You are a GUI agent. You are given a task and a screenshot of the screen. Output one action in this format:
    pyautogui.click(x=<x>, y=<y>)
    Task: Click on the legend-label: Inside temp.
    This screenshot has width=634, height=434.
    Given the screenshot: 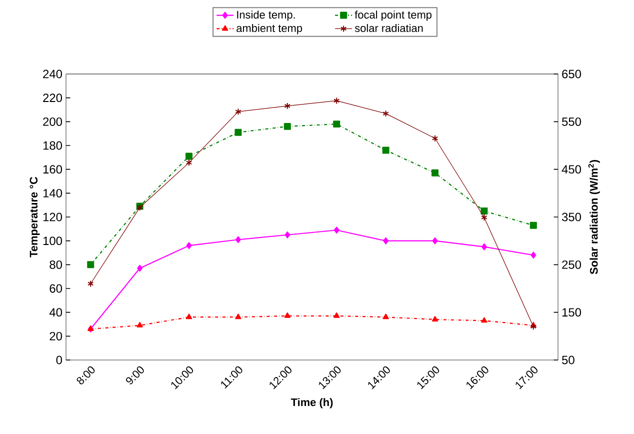 What is the action you would take?
    pyautogui.click(x=266, y=15)
    